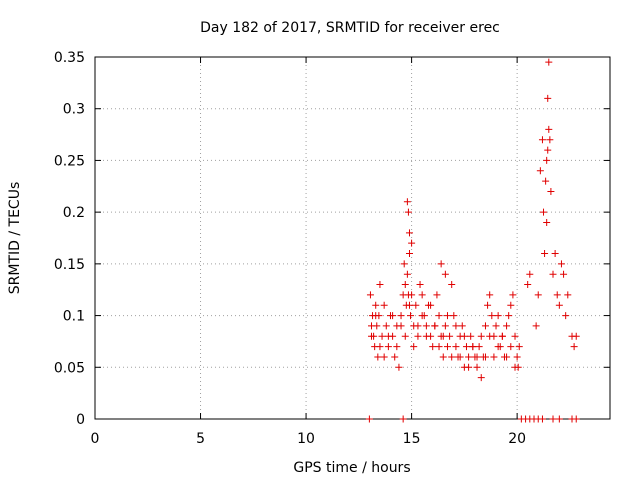  I want to click on y-tick-label: 0.05, so click(69, 368).